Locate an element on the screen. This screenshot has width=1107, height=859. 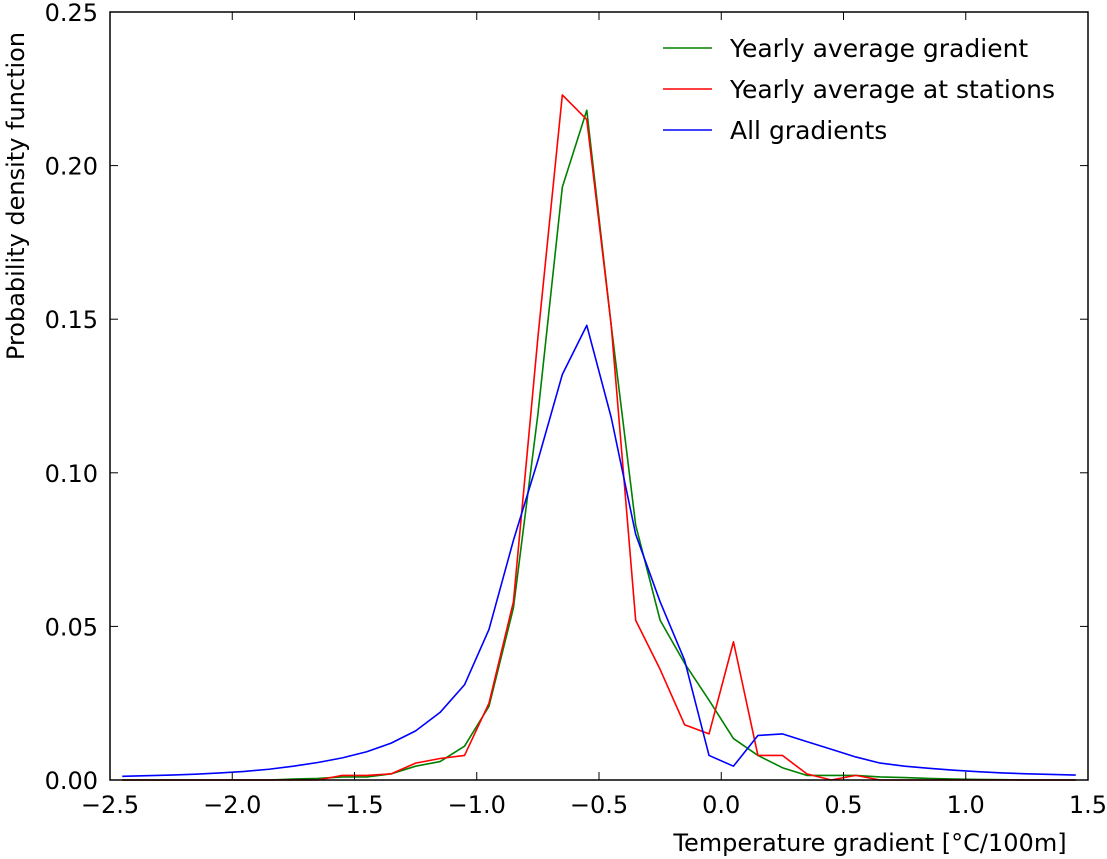
x-axis-label: Temperature gradient [°C/100m] is located at coordinates (869, 843).